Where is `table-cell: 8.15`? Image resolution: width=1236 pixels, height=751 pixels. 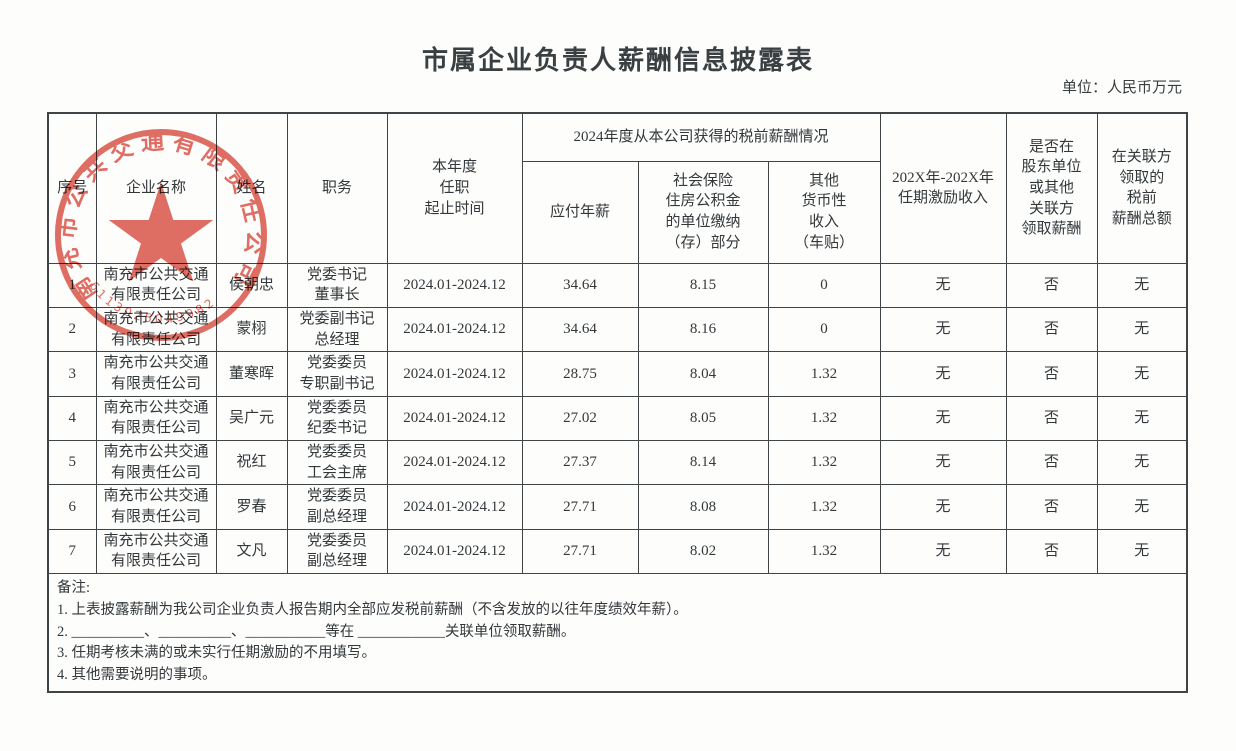
table-cell: 8.15 is located at coordinates (703, 285).